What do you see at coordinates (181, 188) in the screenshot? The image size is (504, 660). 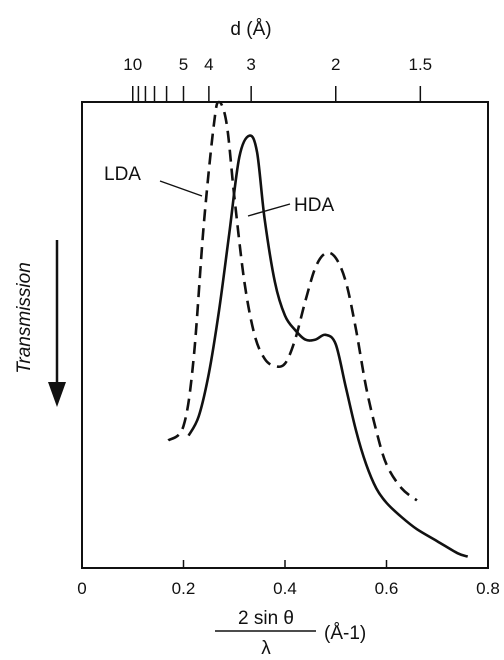 I see `annotation-lda-leader` at bounding box center [181, 188].